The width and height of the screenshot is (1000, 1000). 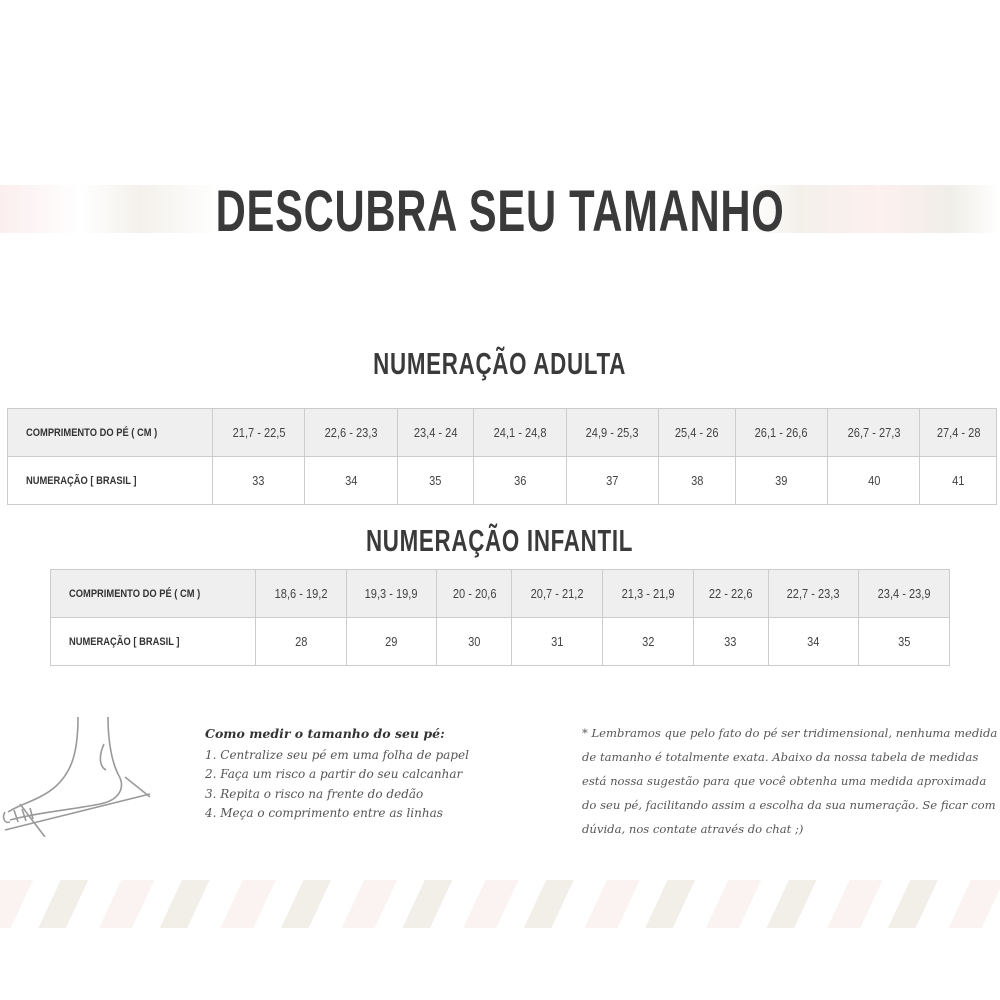 I want to click on length-cell: 22,7 - 23,3, so click(x=813, y=593).